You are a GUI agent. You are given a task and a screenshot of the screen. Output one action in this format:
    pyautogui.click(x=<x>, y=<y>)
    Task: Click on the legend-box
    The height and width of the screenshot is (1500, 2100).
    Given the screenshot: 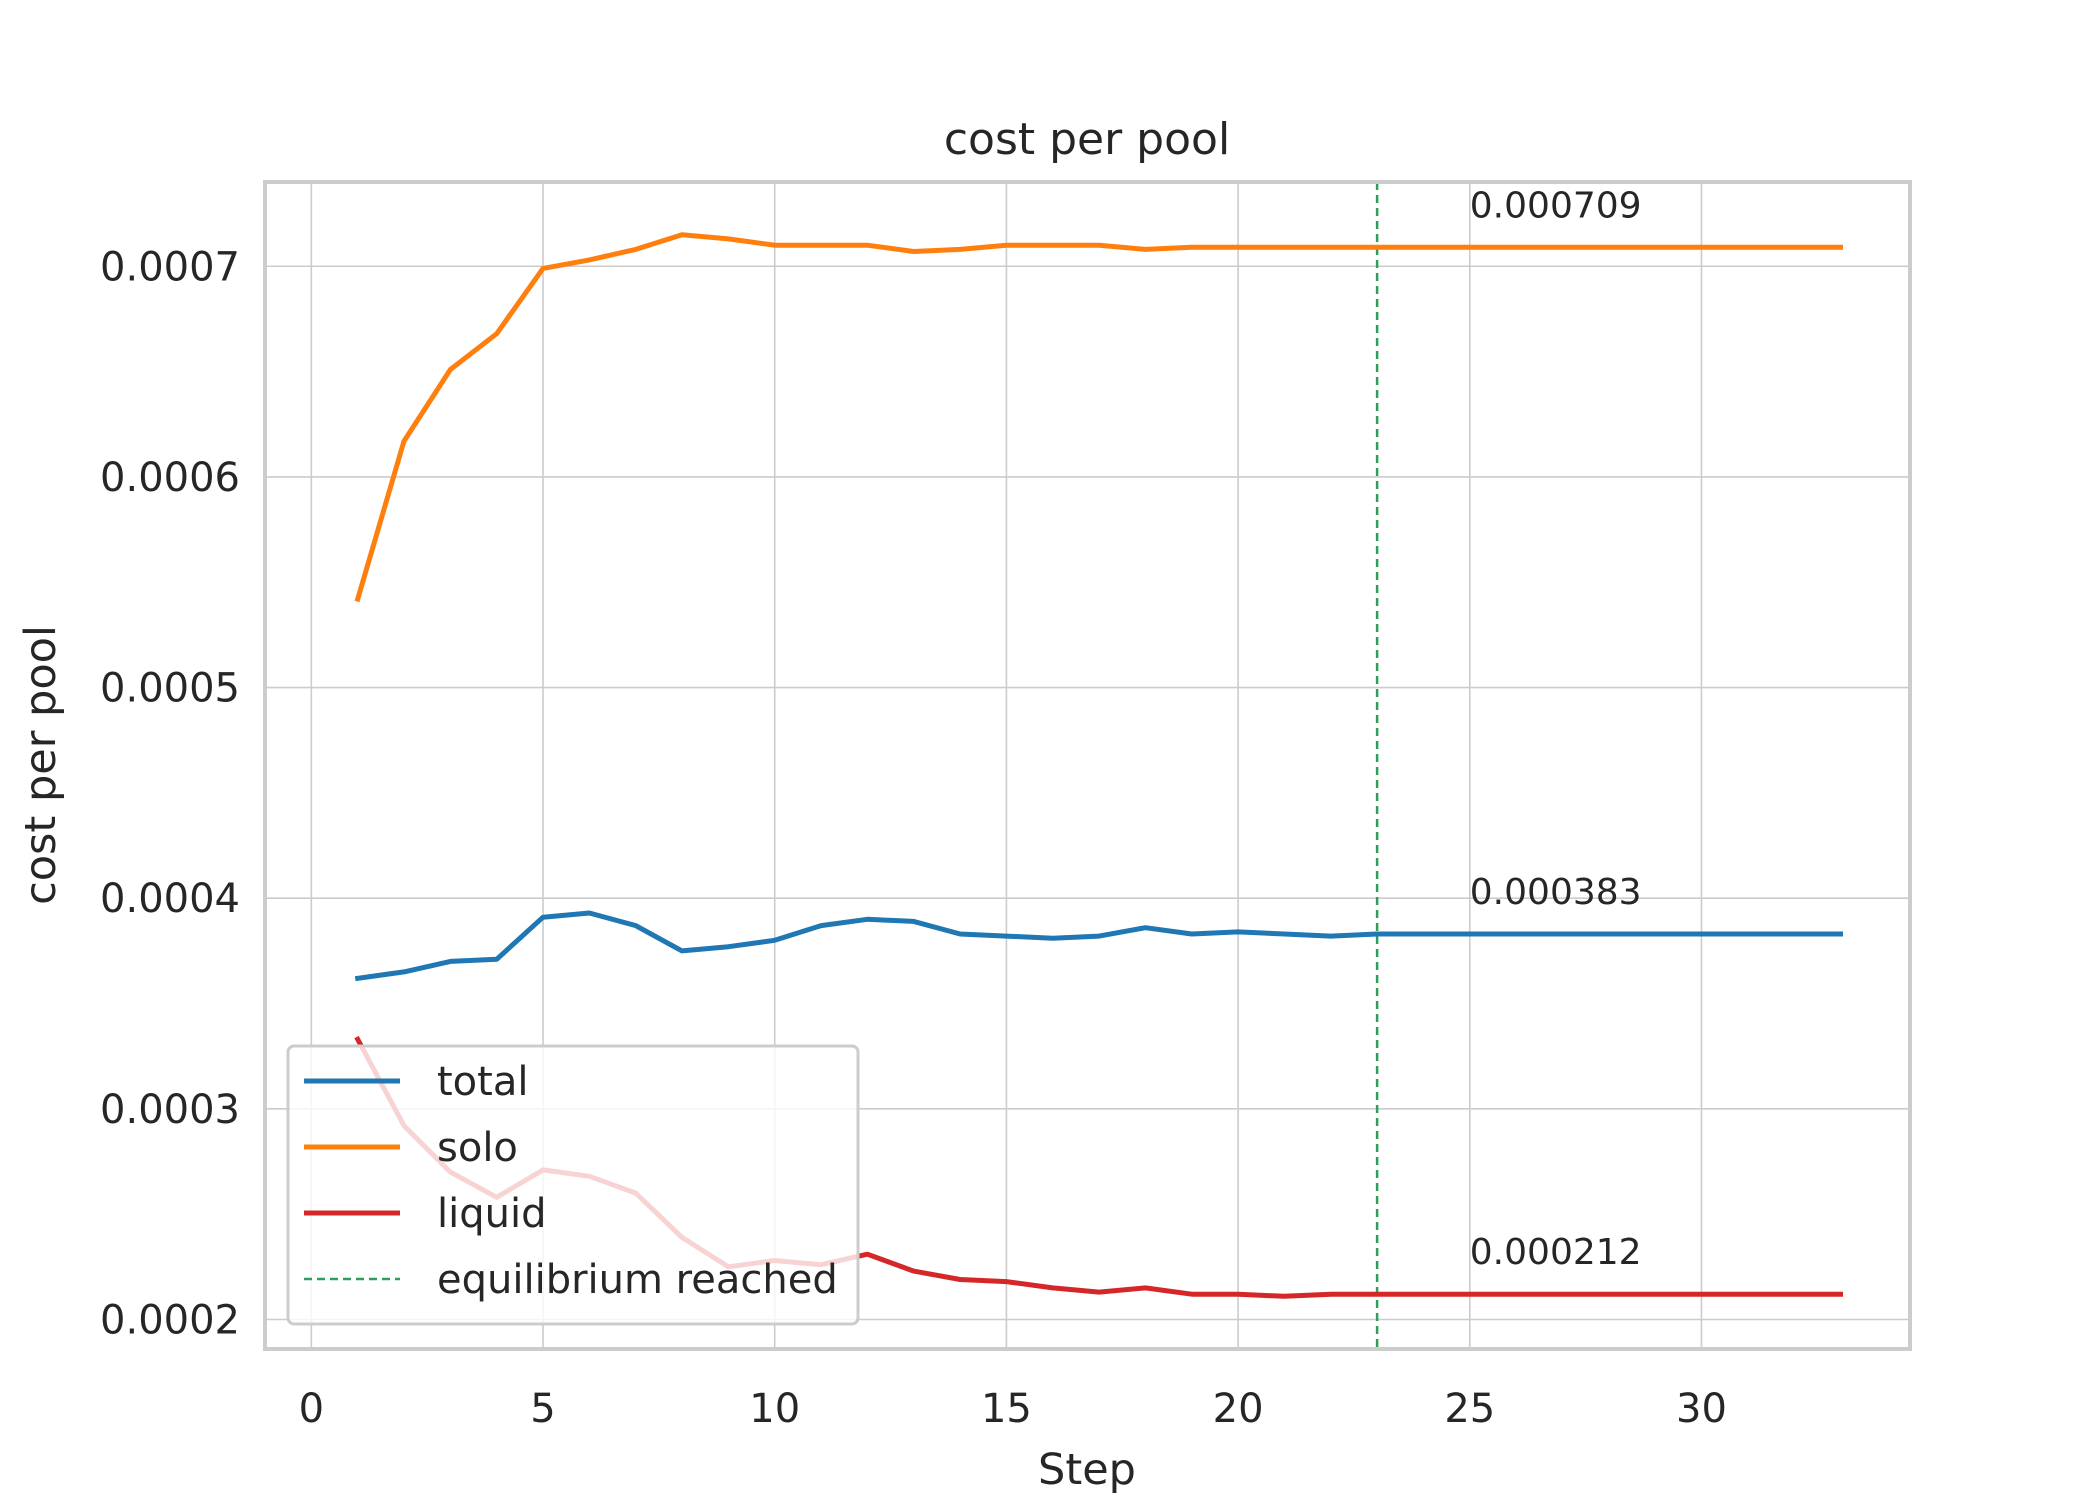 What is the action you would take?
    pyautogui.click(x=573, y=1185)
    